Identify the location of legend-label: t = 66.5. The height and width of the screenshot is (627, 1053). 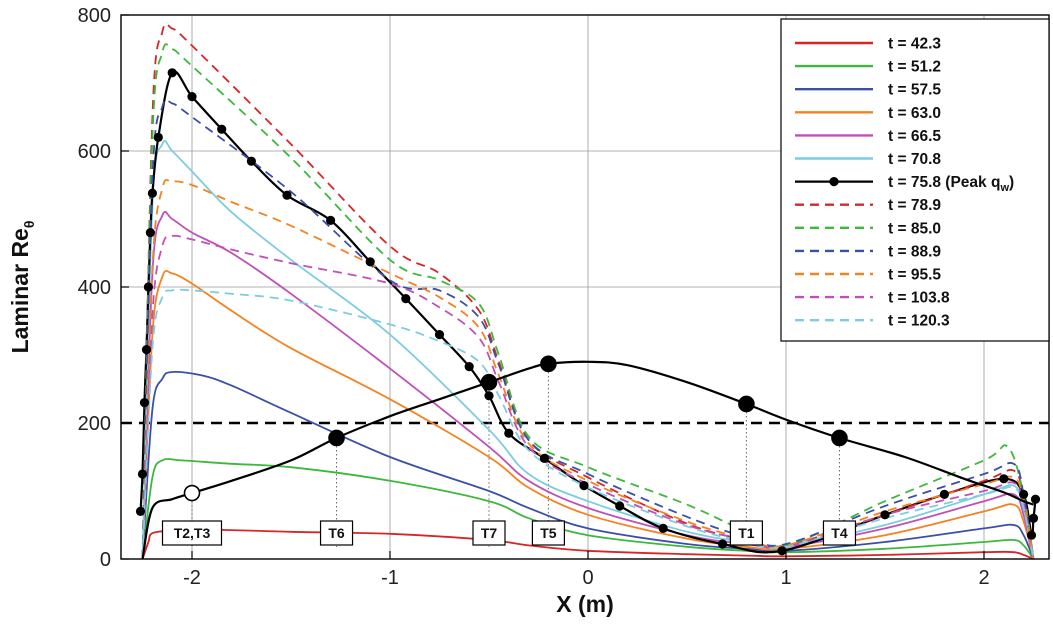
(914, 136).